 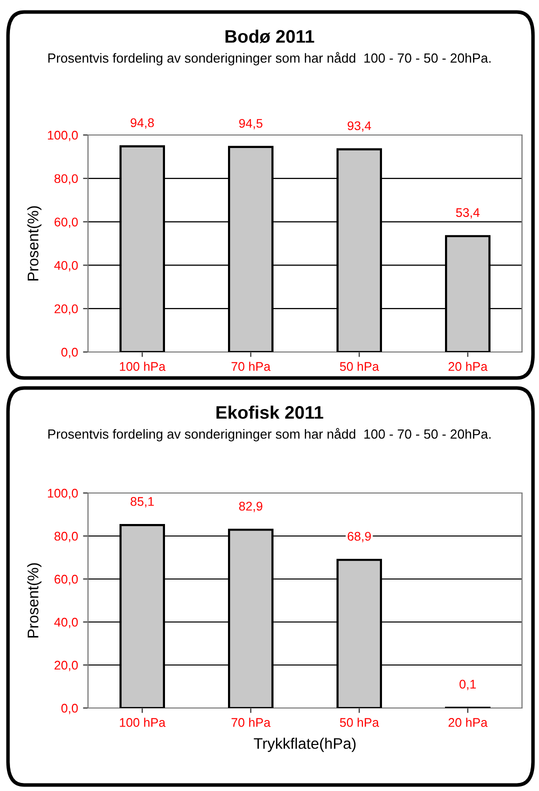 What do you see at coordinates (250, 124) in the screenshot?
I see `data-label: 94,5` at bounding box center [250, 124].